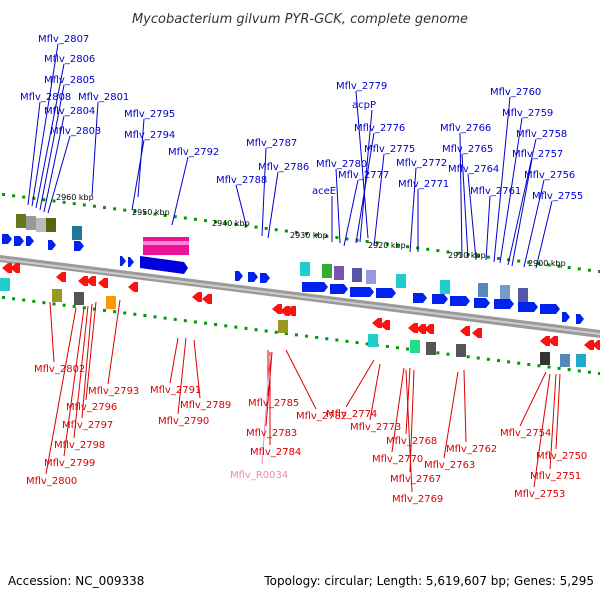 The height and width of the screenshot is (604, 600). What do you see at coordinates (69, 59) in the screenshot?
I see `forward-gene-label: Mflv_2806` at bounding box center [69, 59].